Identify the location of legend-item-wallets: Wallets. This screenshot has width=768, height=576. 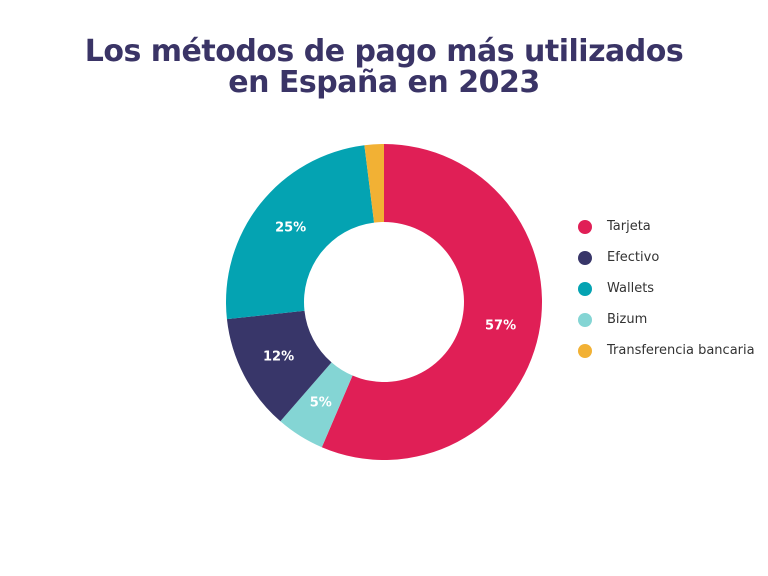
(673, 295).